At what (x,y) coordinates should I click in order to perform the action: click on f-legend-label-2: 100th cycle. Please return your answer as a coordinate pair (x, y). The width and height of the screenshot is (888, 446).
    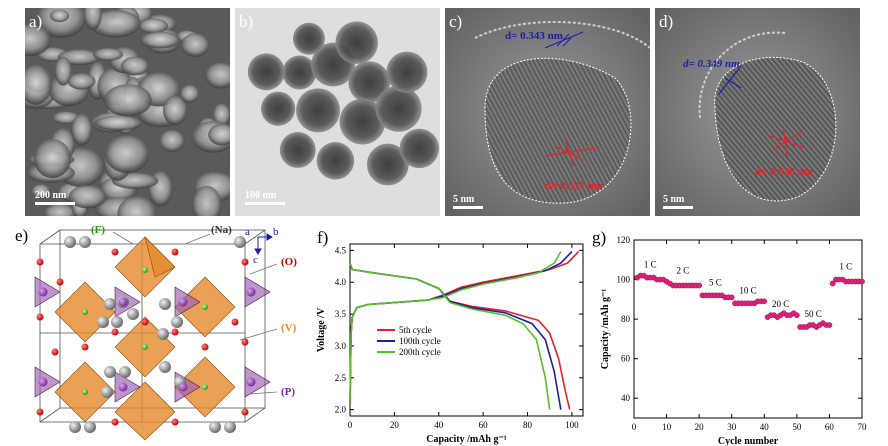
    Looking at the image, I should click on (420, 341).